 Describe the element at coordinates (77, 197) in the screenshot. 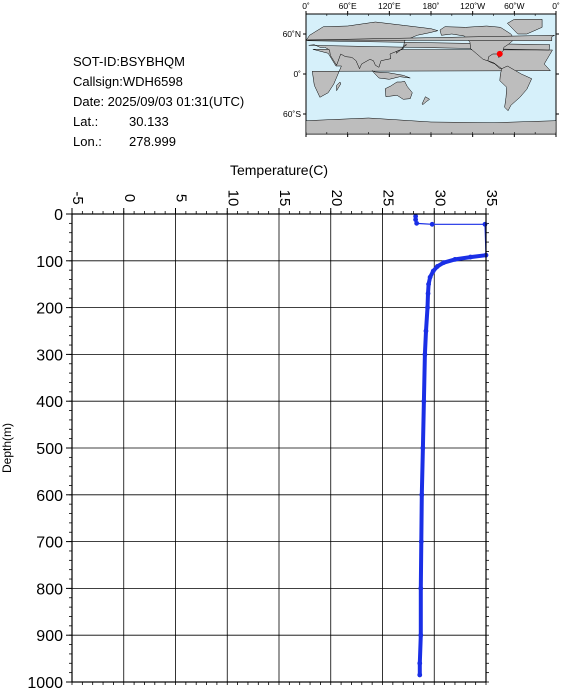

I see `x-tick-label: -5` at that location.